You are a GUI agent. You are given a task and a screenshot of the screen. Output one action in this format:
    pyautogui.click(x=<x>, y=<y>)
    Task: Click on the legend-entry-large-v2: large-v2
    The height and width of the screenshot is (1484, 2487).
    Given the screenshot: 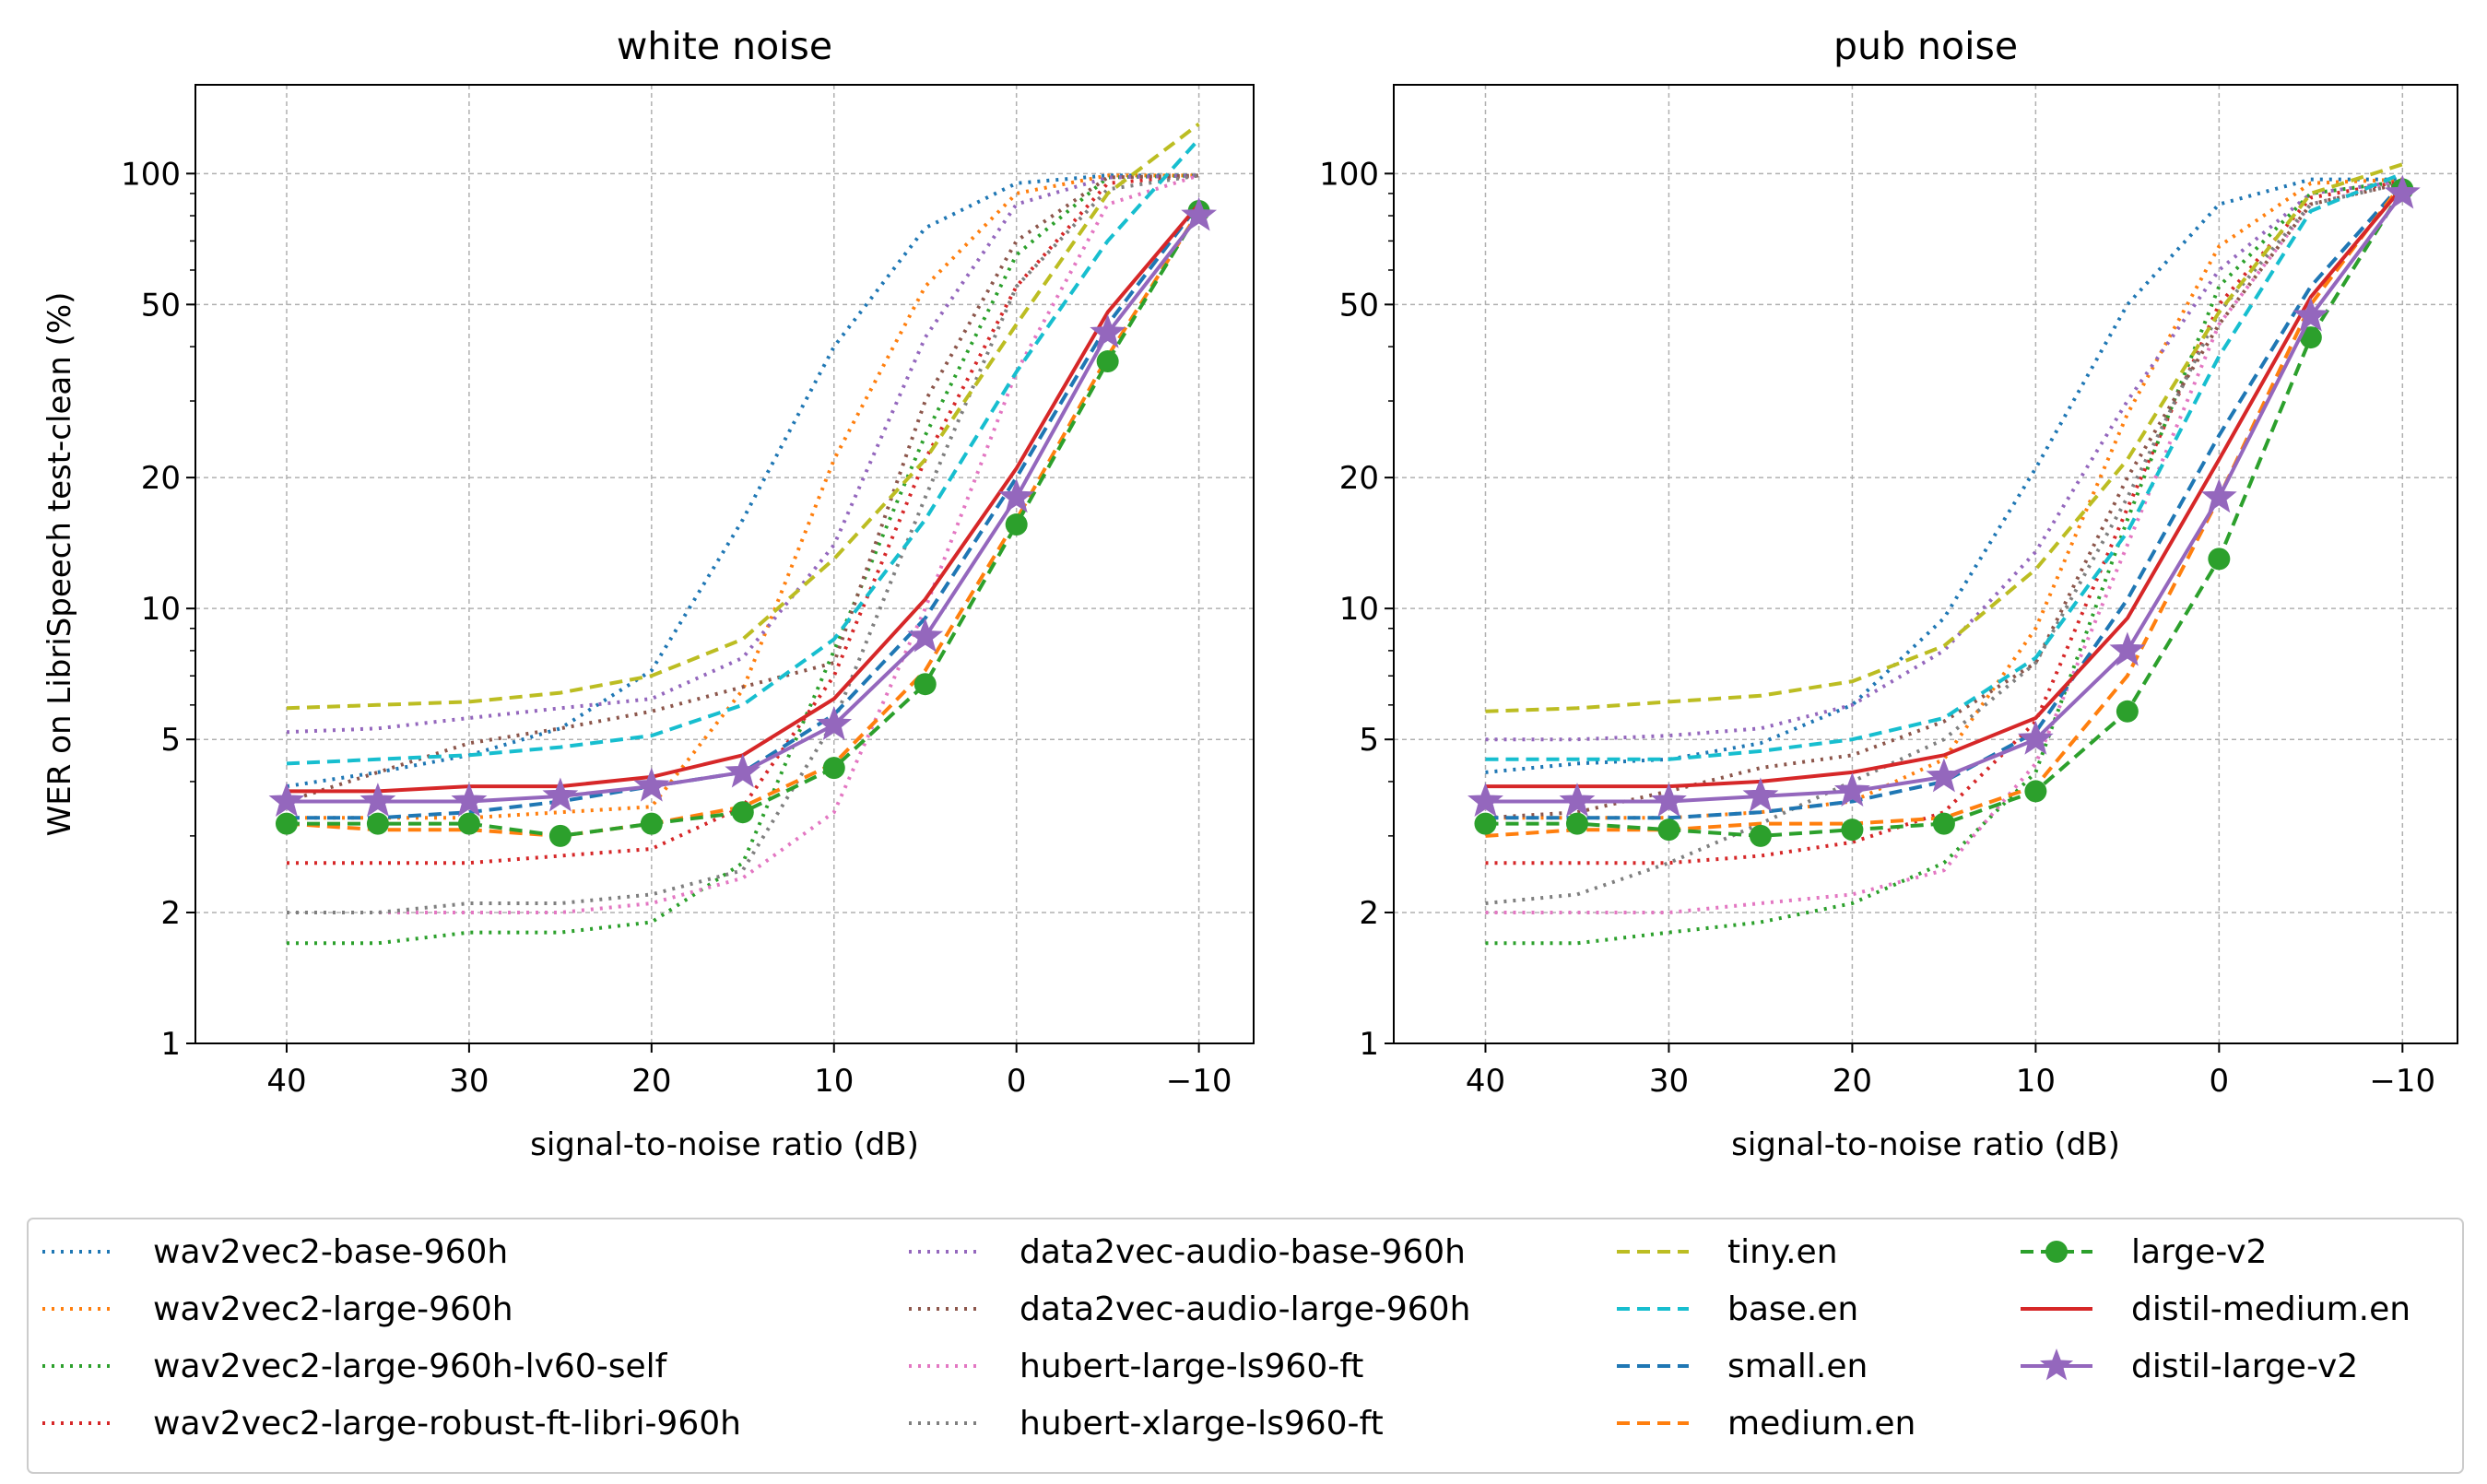 What is the action you would take?
    pyautogui.click(x=2144, y=1252)
    